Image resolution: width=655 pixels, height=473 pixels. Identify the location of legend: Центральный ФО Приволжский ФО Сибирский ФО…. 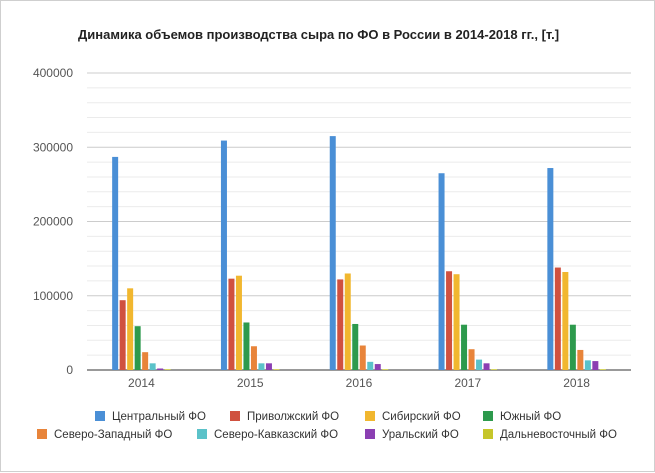
(327, 426).